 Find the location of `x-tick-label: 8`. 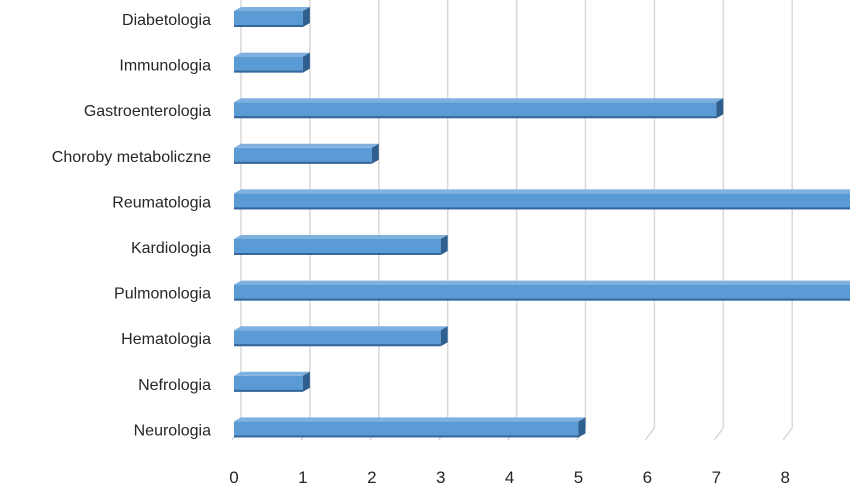

x-tick-label: 8 is located at coordinates (784, 477).